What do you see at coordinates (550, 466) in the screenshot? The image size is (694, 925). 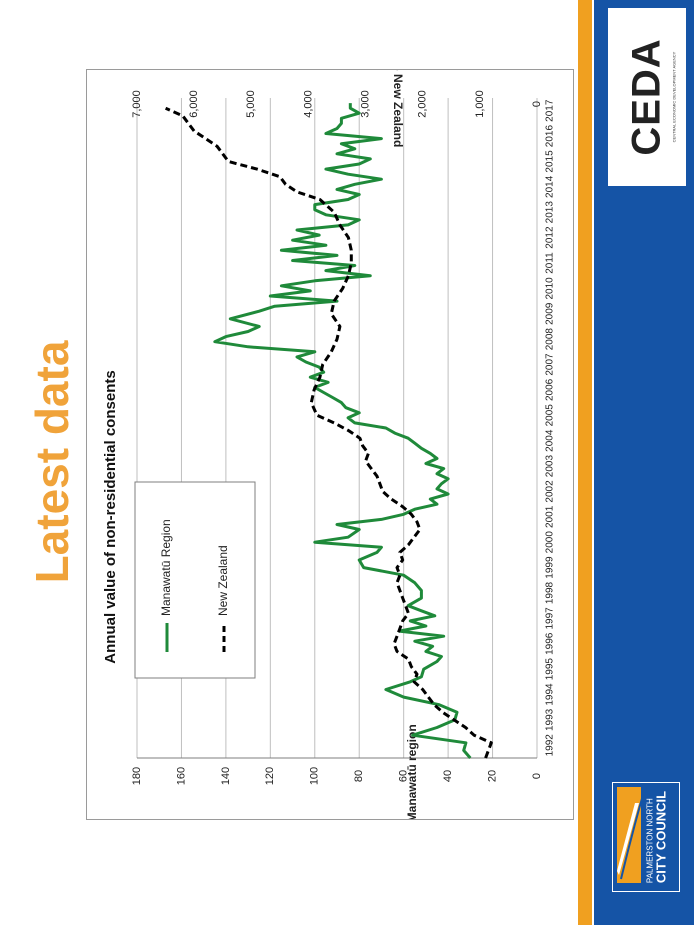 I see `x-tick-label: 2003` at bounding box center [550, 466].